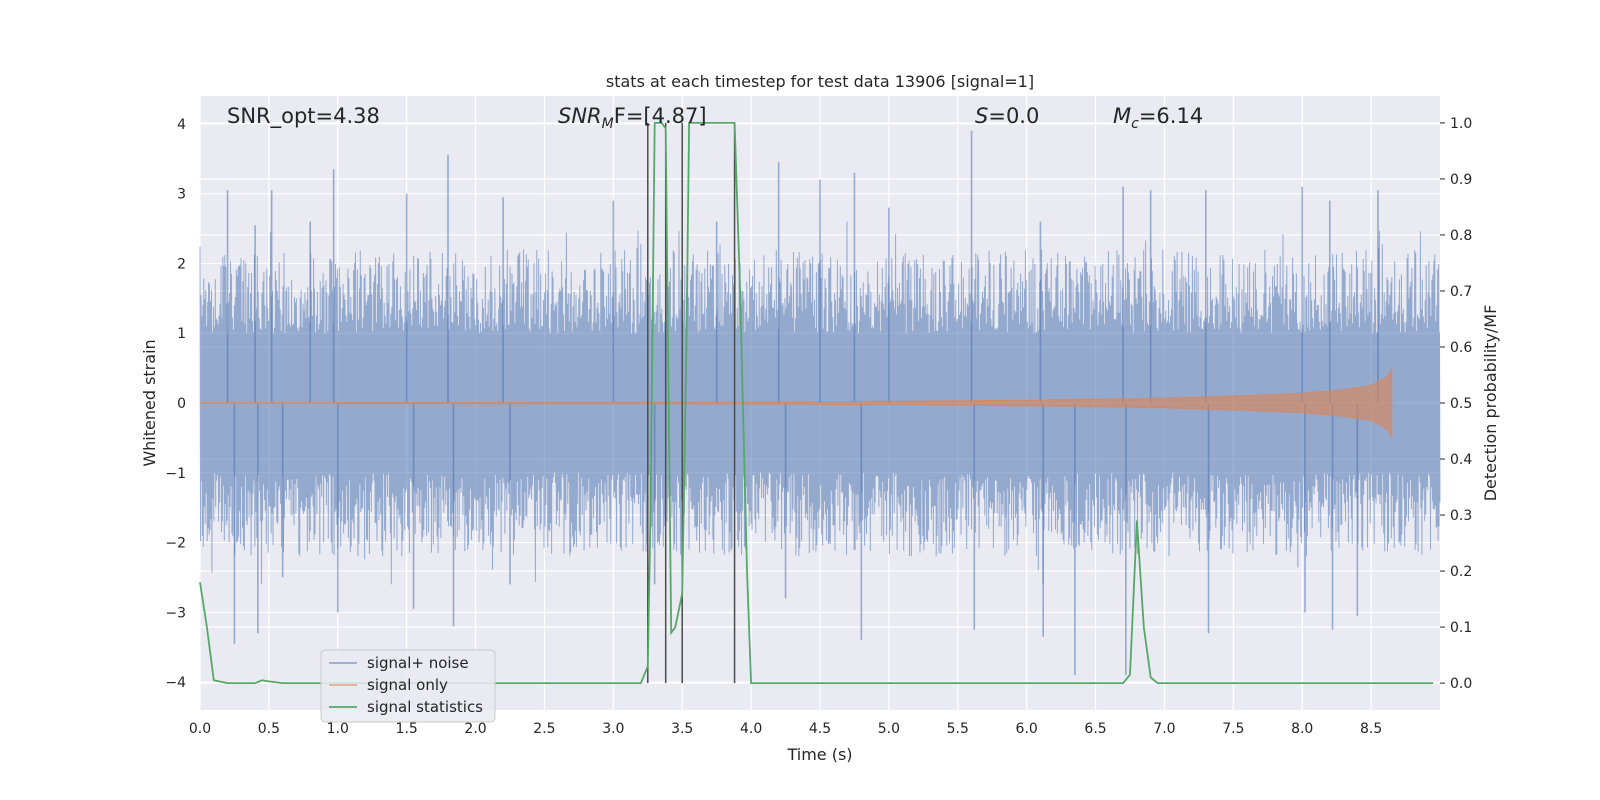 This screenshot has height=800, width=1600. I want to click on series-signal-only, so click(796, 403).